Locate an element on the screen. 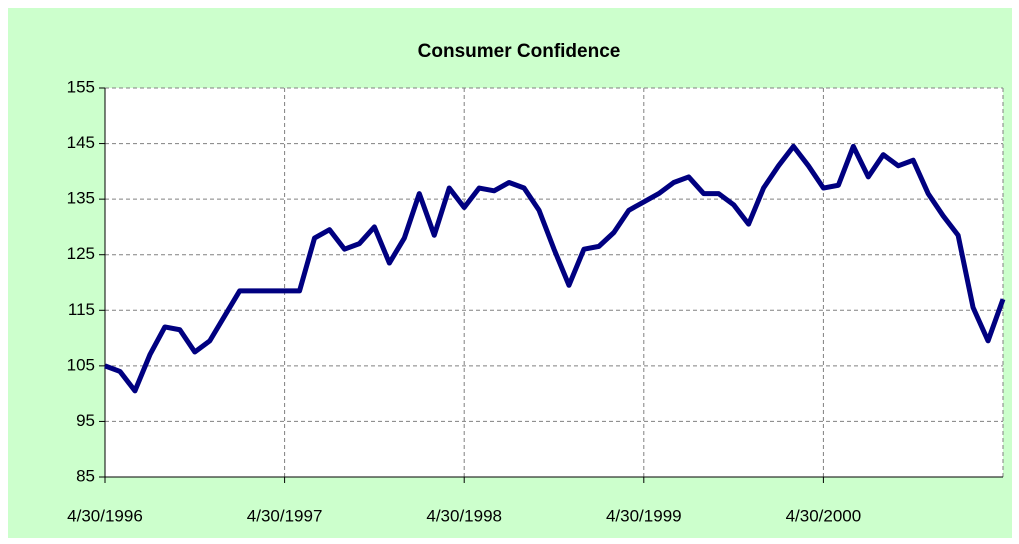 The width and height of the screenshot is (1019, 544). y-tick-label: 105 is located at coordinates (81, 364).